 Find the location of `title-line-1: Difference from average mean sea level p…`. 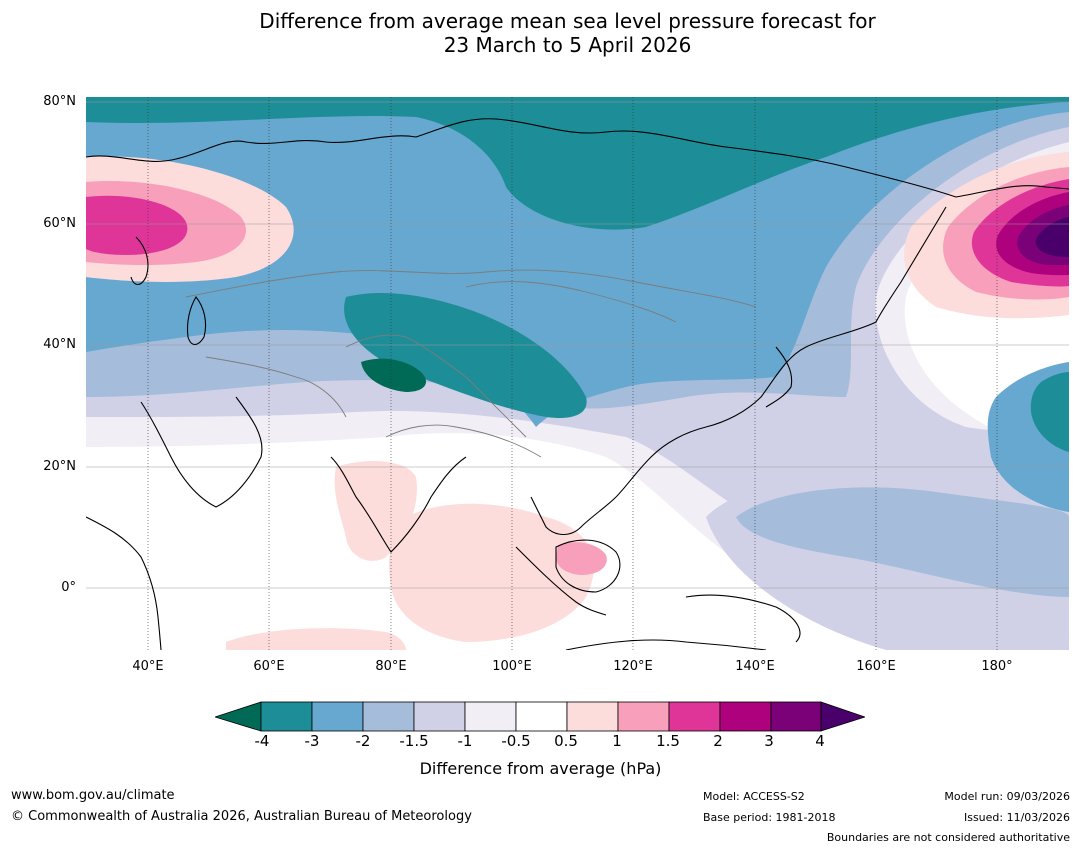

title-line-1: Difference from average mean sea level p… is located at coordinates (567, 21).